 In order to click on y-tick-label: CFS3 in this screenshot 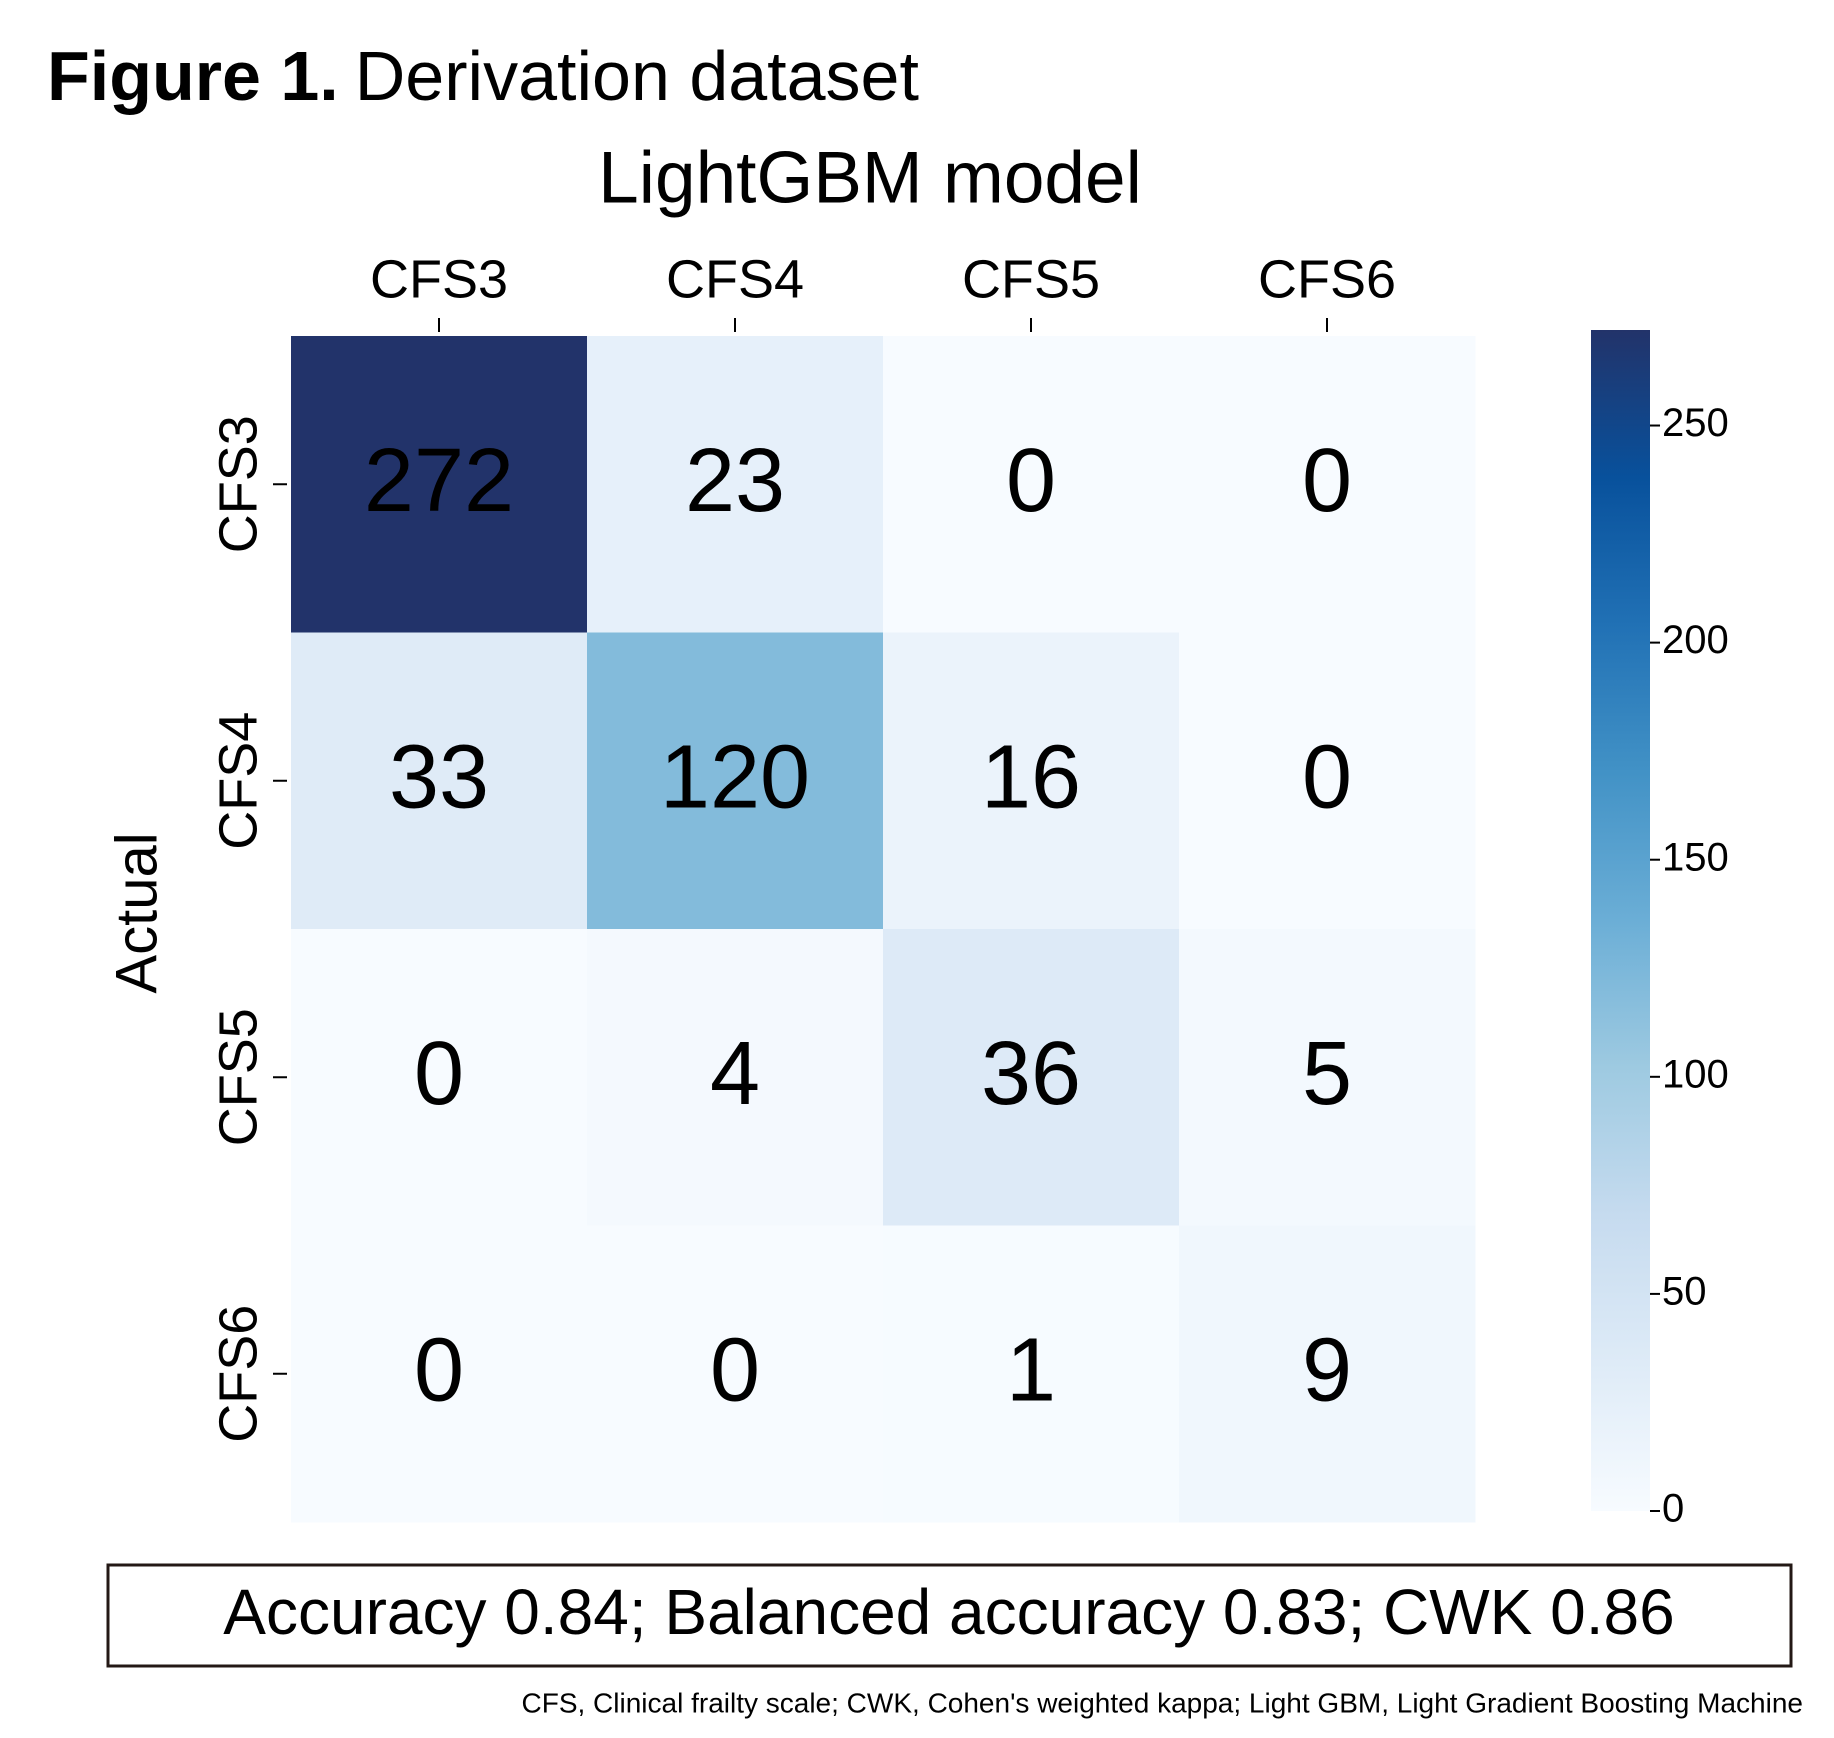, I will do `click(238, 484)`.